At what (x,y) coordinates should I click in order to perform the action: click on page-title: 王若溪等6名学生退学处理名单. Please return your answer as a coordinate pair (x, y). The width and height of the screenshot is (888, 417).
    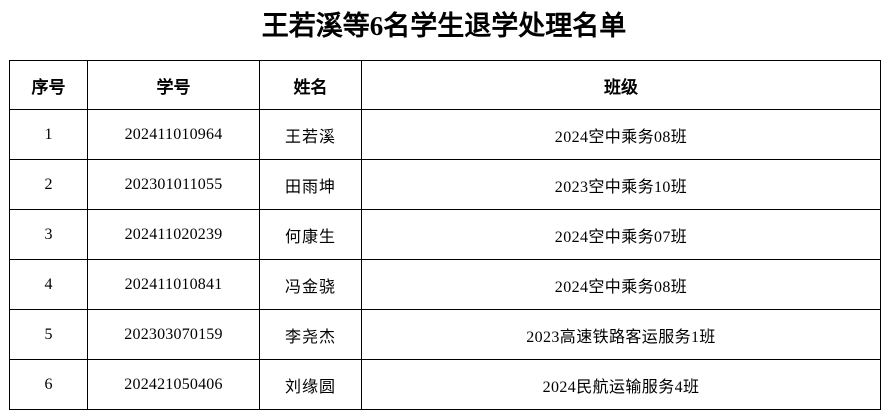
    Looking at the image, I should click on (444, 26).